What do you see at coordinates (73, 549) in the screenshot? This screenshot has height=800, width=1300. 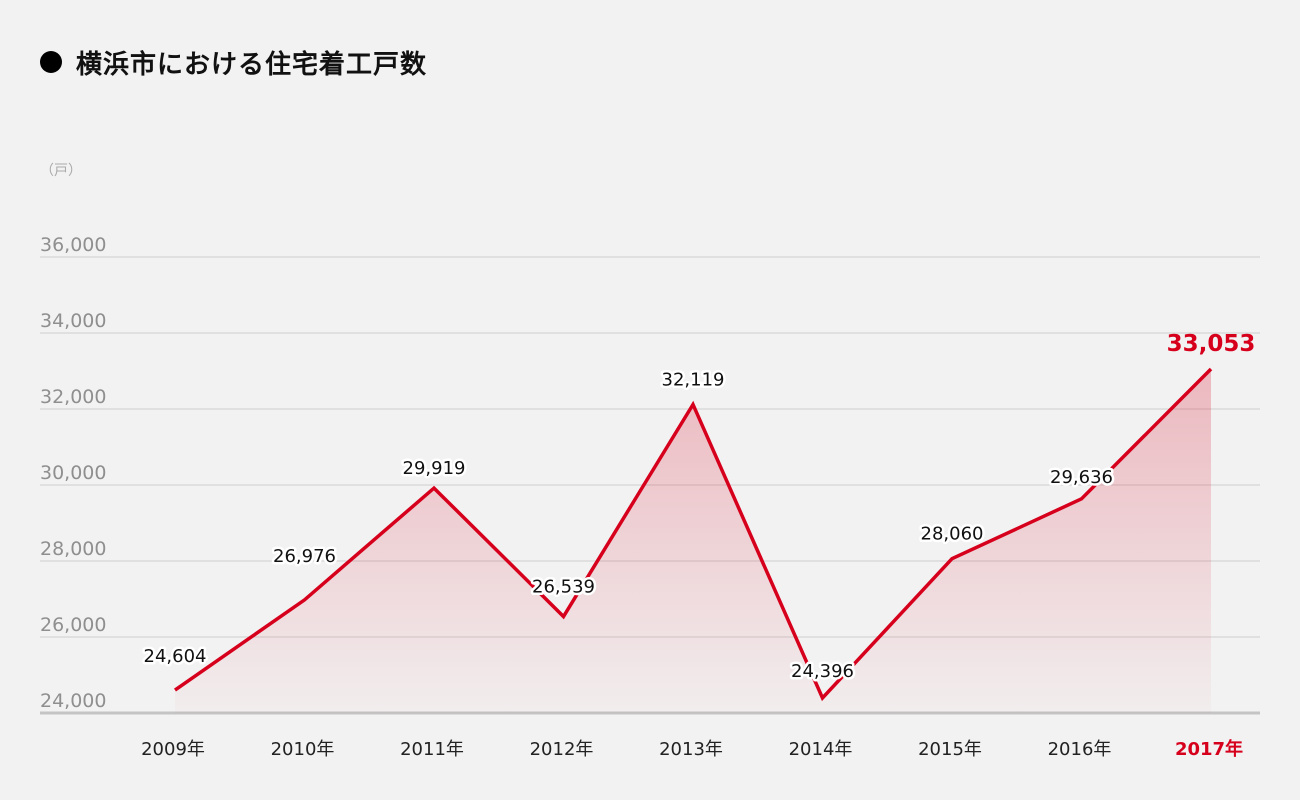 I see `y-tick-label: 28,000` at bounding box center [73, 549].